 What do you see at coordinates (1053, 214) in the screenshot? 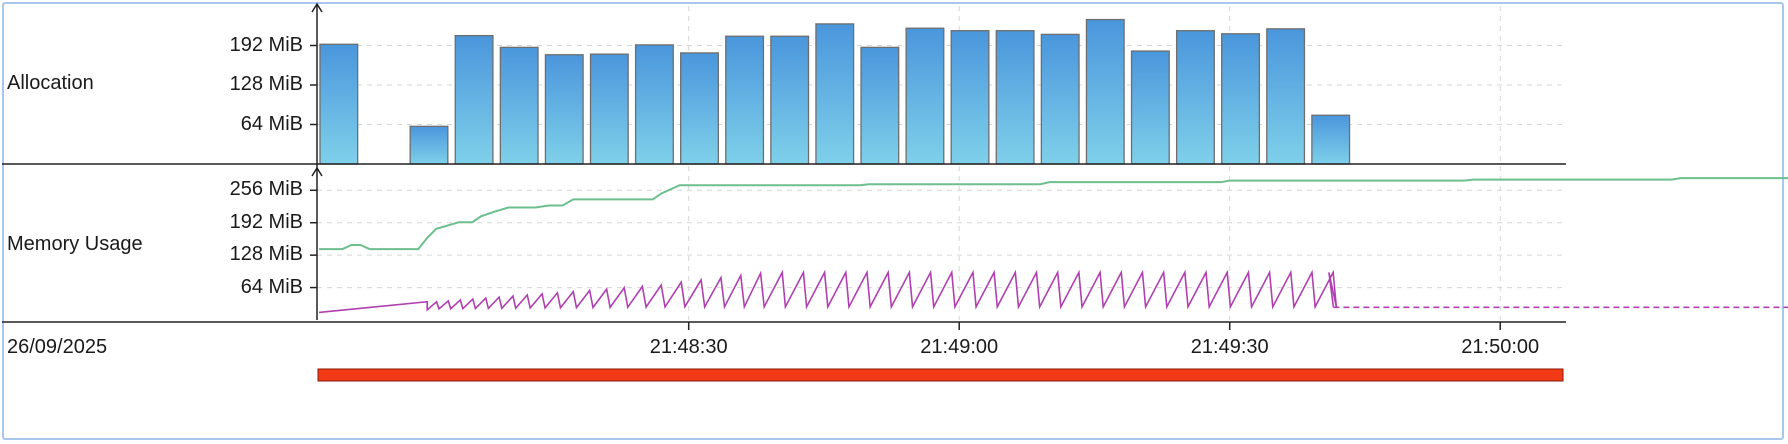
I see `memory-heap-line` at bounding box center [1053, 214].